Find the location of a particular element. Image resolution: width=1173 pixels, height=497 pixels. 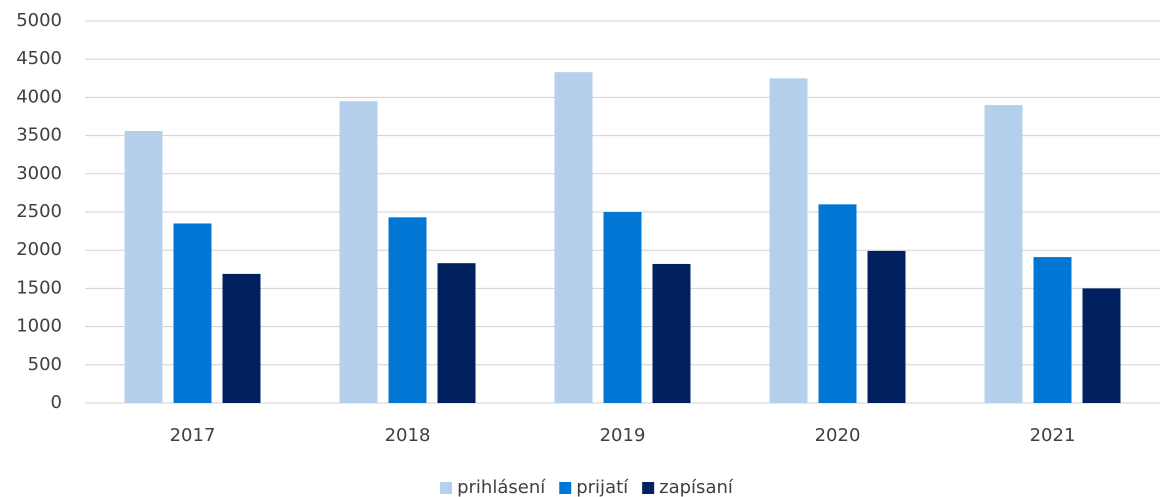

y-tick-label: 1500 is located at coordinates (39, 287).